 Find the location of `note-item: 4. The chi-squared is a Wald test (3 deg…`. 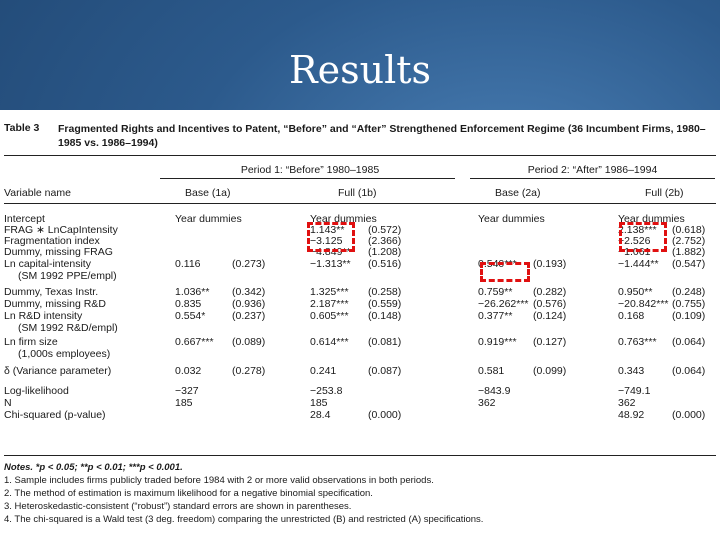

note-item: 4. The chi-squared is a Wald test (3 deg… is located at coordinates (244, 519).